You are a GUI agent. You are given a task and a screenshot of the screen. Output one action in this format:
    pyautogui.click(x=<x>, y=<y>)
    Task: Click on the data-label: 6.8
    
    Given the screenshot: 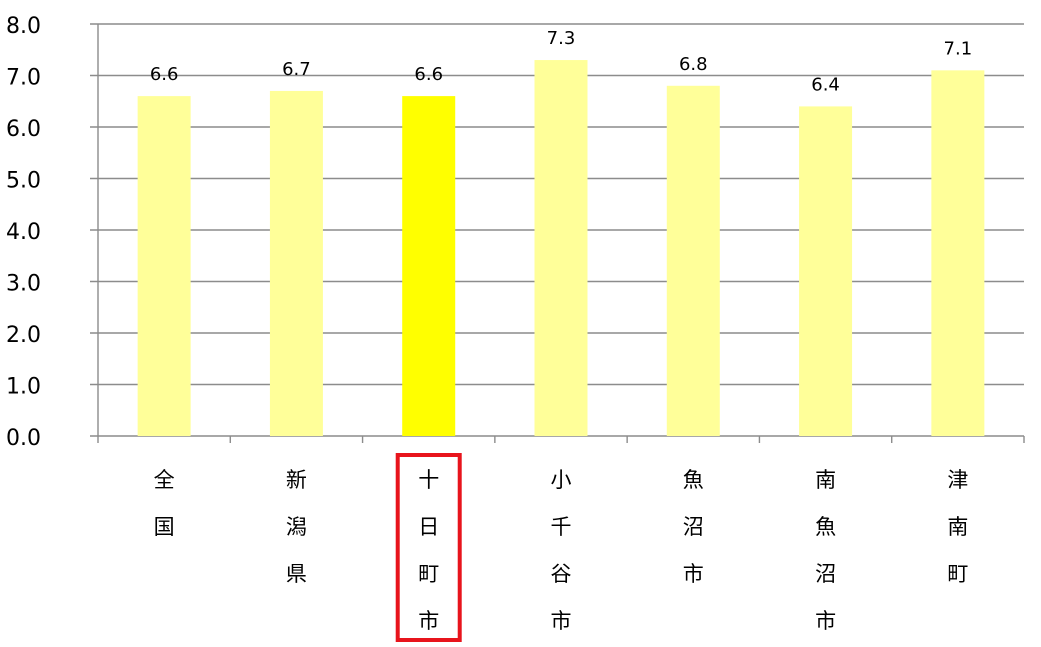 What is the action you would take?
    pyautogui.click(x=693, y=64)
    